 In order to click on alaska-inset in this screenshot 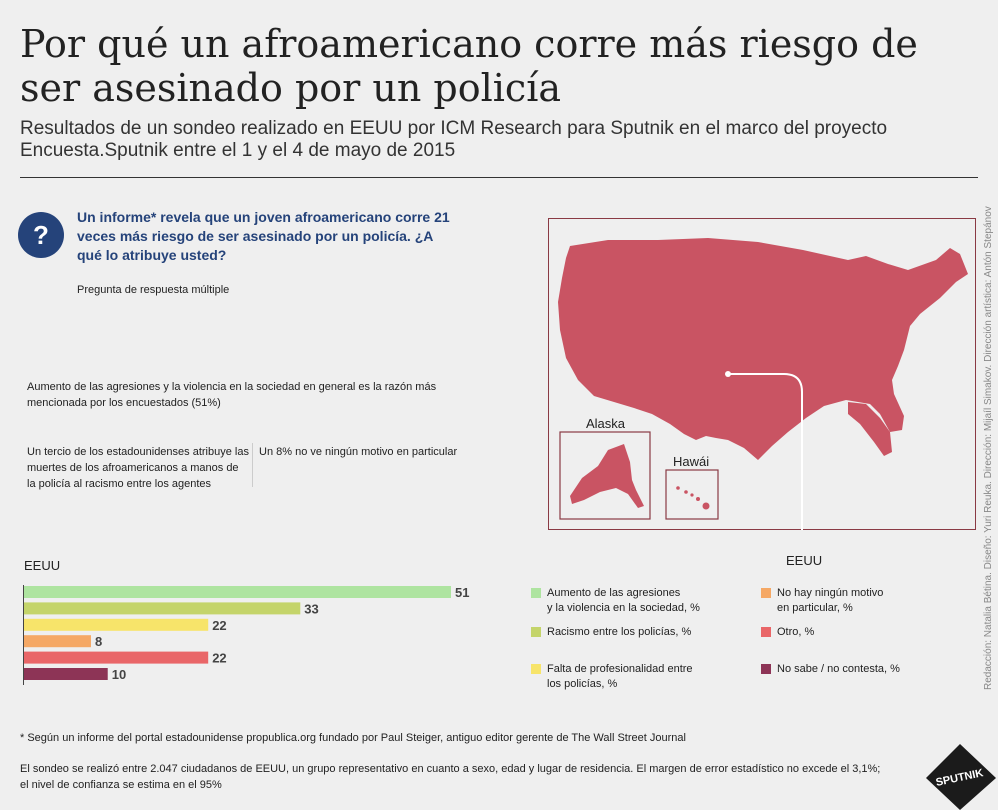, I will do `click(605, 475)`.